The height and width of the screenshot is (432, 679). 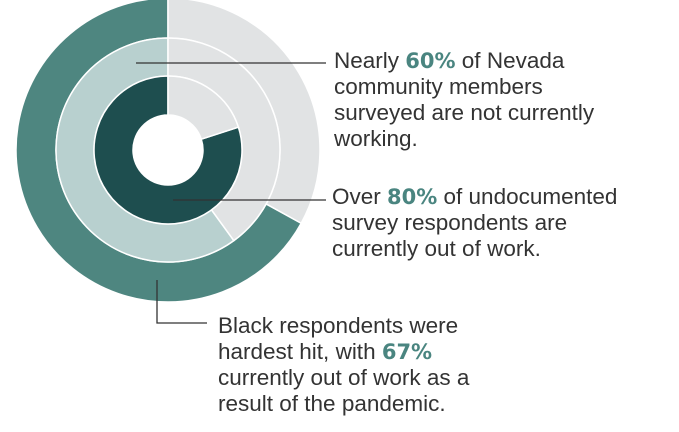 I want to click on ring-undocumented-remainder, so click(x=203, y=108).